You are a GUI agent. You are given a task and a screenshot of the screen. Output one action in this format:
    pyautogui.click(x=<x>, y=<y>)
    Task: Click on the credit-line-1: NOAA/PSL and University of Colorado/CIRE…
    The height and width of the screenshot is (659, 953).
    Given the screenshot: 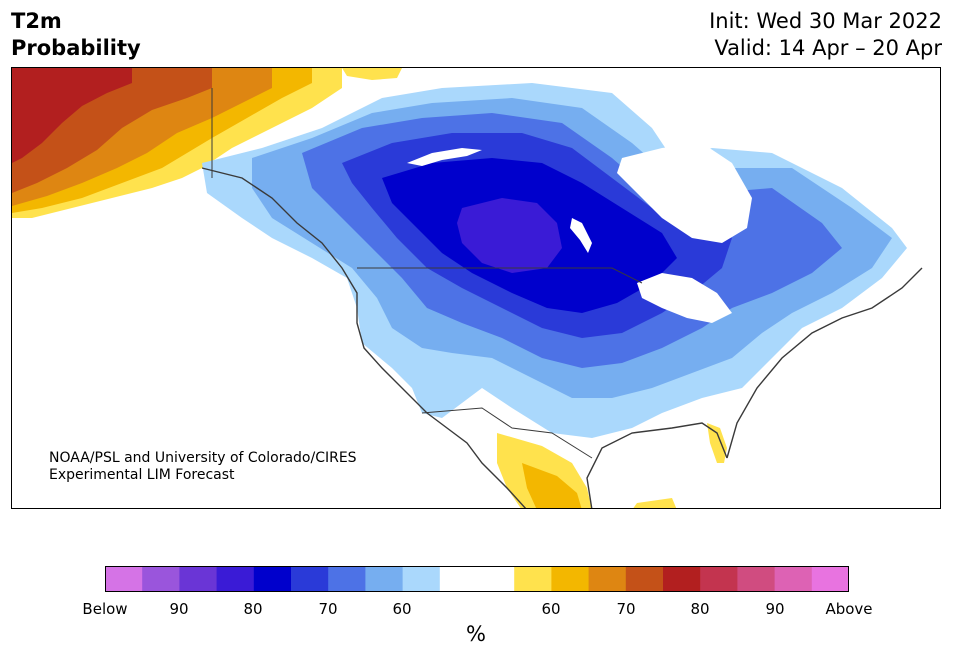 What is the action you would take?
    pyautogui.click(x=203, y=458)
    